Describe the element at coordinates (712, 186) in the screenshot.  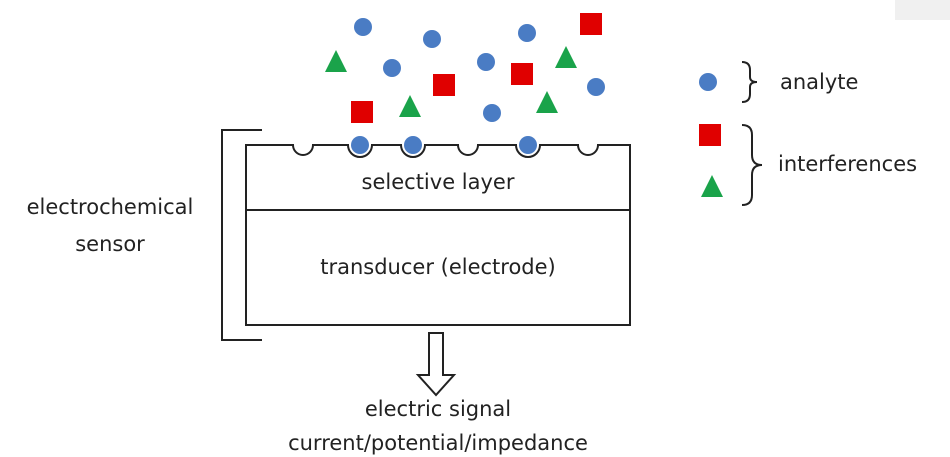
I see `legend-triangle-icon` at that location.